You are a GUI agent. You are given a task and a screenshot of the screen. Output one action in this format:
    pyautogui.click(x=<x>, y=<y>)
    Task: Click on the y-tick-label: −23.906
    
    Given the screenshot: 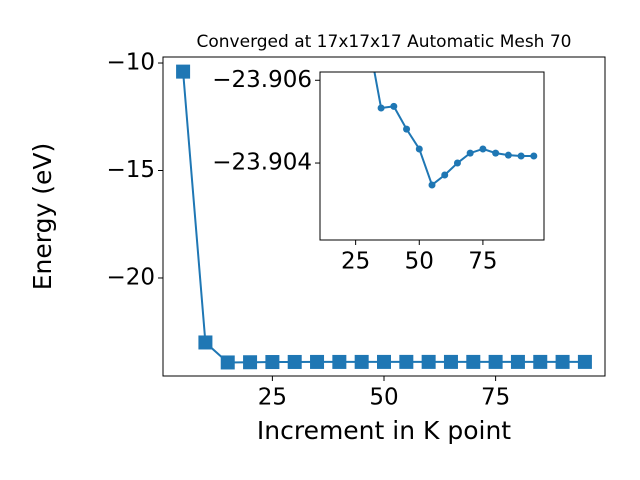 What is the action you would take?
    pyautogui.click(x=262, y=80)
    